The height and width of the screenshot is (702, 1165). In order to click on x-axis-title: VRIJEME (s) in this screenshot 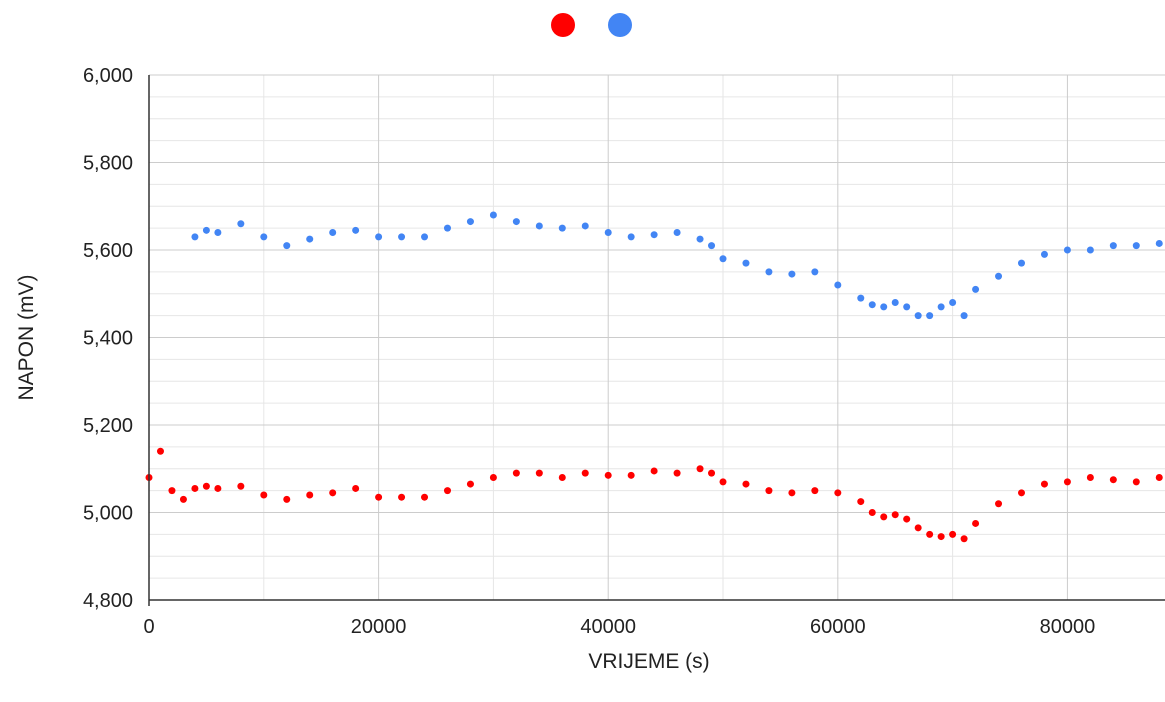, I will do `click(648, 661)`.